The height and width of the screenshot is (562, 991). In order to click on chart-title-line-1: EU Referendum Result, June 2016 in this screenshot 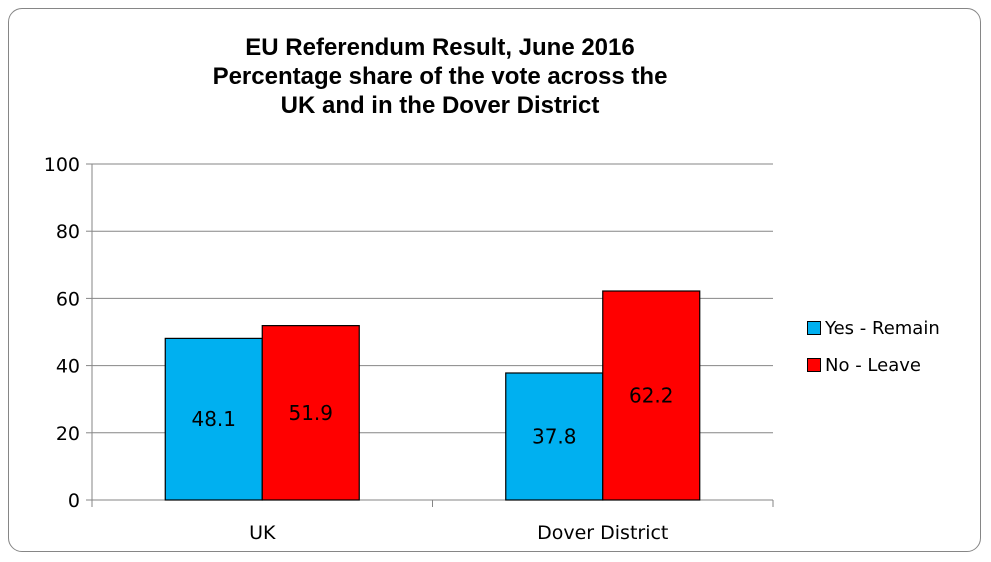, I will do `click(440, 47)`.